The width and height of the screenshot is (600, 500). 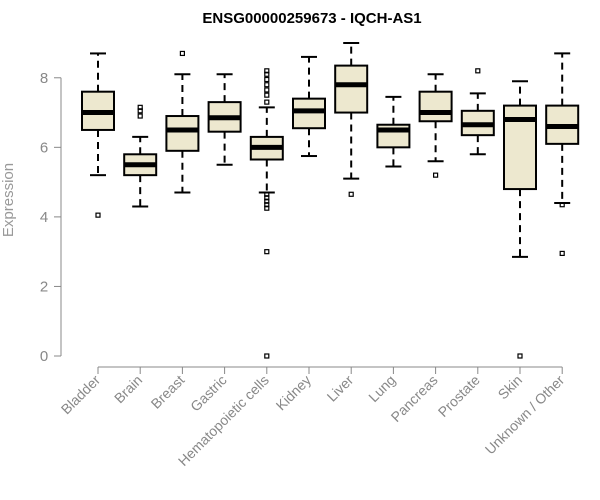 I want to click on y-tick-label: 8, so click(x=44, y=78).